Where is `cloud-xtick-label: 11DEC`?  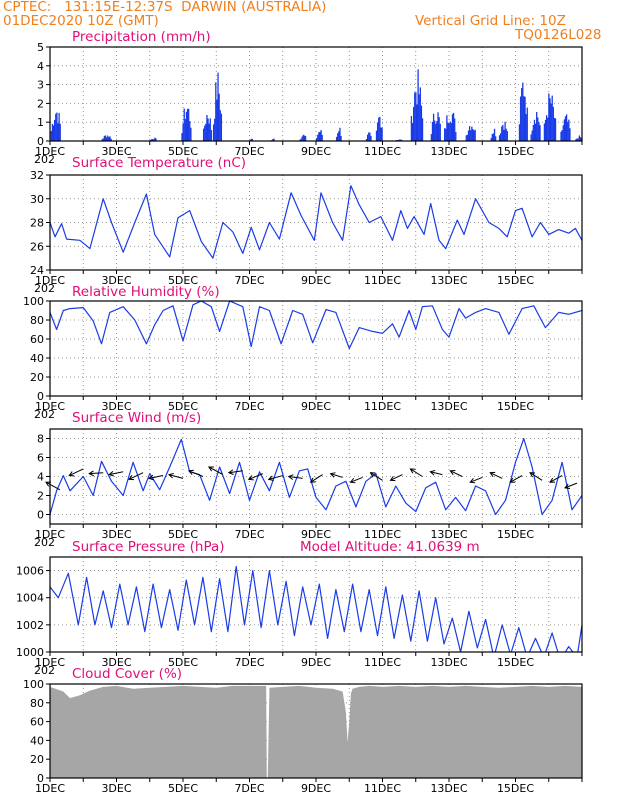 cloud-xtick-label: 11DEC is located at coordinates (382, 788).